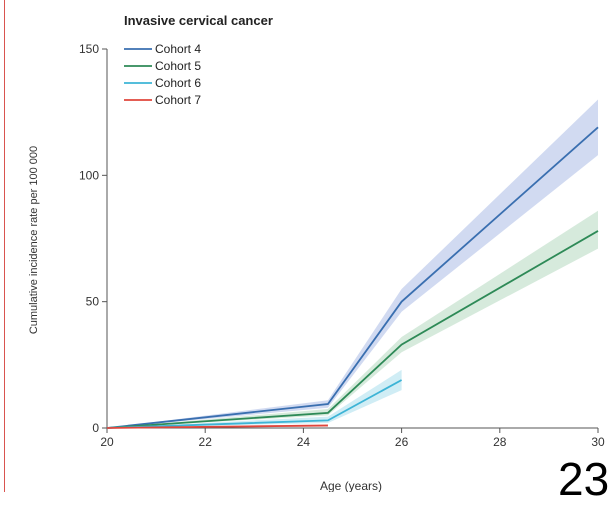  What do you see at coordinates (500, 442) in the screenshot?
I see `x-tick-label: 28` at bounding box center [500, 442].